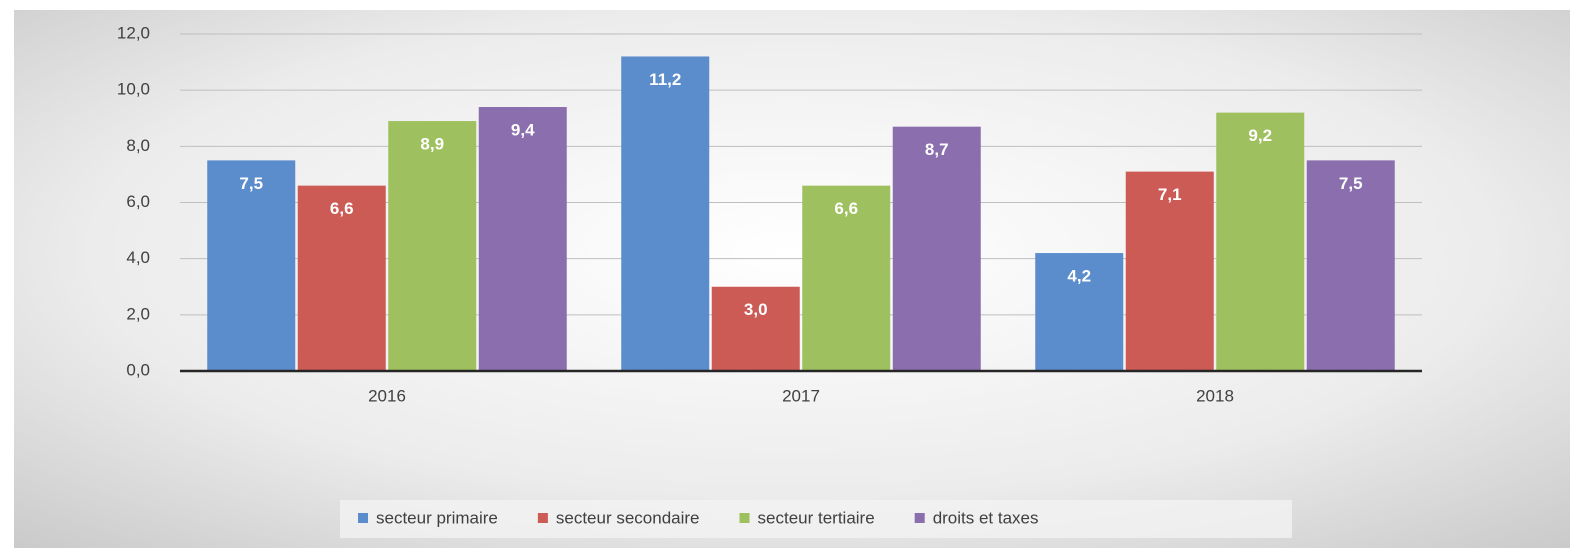 This screenshot has height=548, width=1570. What do you see at coordinates (138, 257) in the screenshot?
I see `y-tick-label: 4,0` at bounding box center [138, 257].